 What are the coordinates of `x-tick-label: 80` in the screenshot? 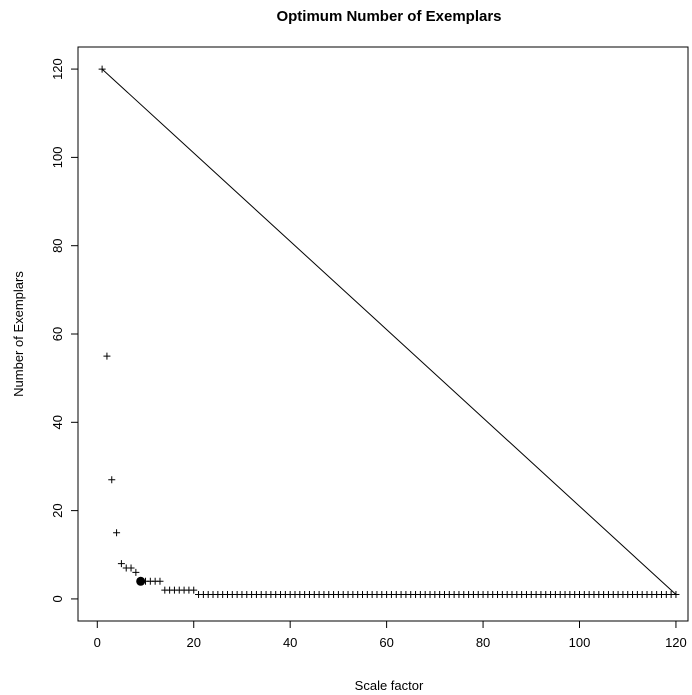 It's located at (483, 642).